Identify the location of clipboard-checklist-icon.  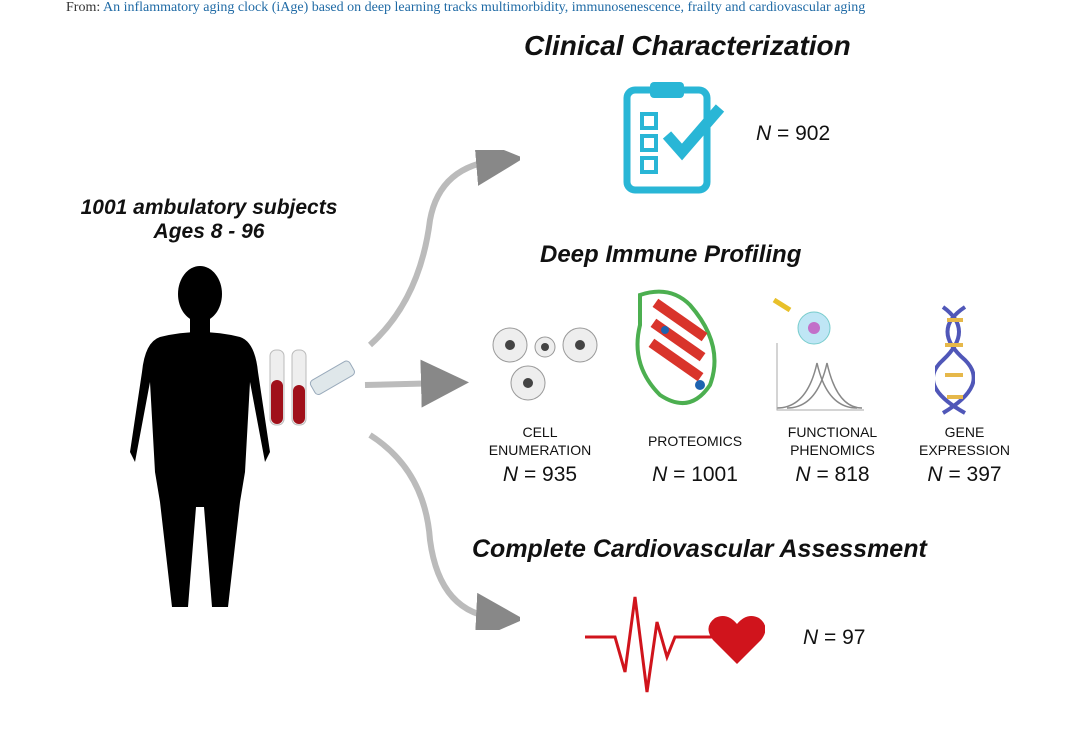
(674, 138).